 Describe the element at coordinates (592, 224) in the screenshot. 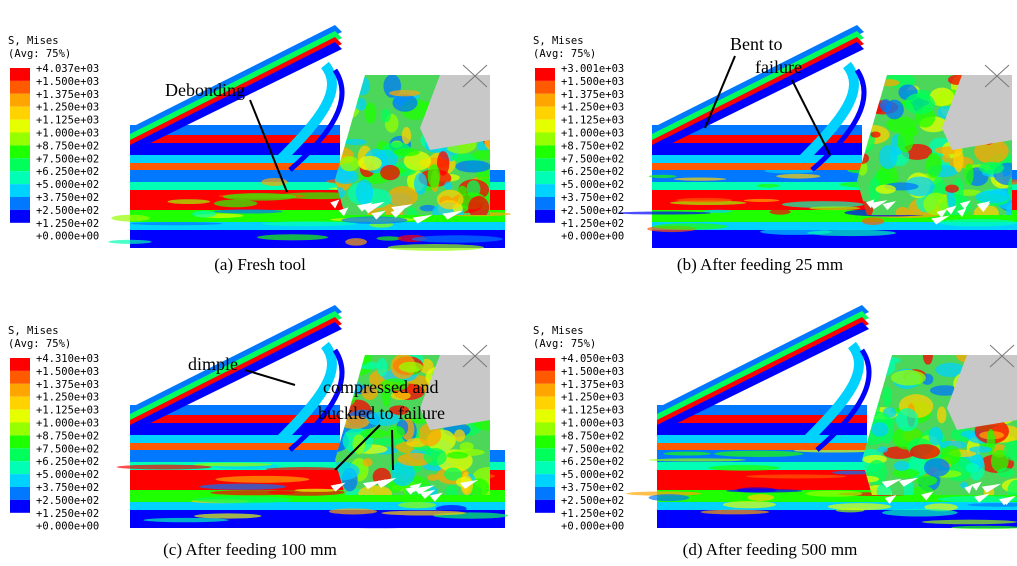

I see `legend-label: +1.250e+02` at that location.